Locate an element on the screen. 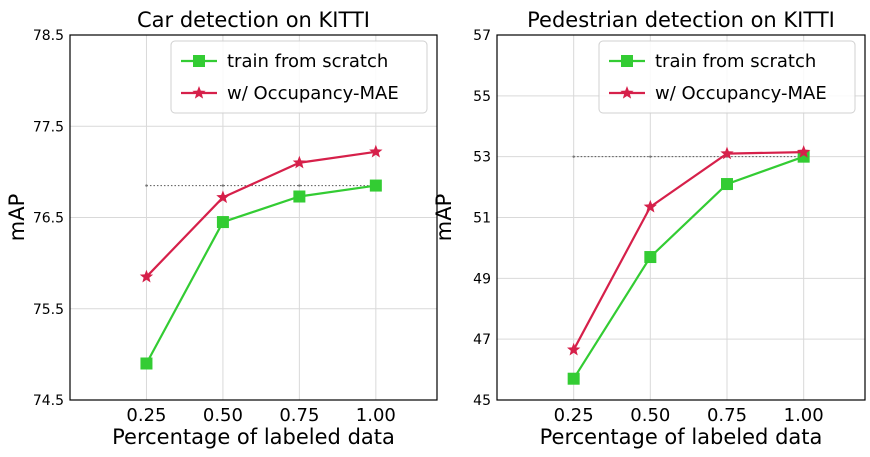 The width and height of the screenshot is (870, 457). y-tick-label: 74.5 is located at coordinates (48, 401).